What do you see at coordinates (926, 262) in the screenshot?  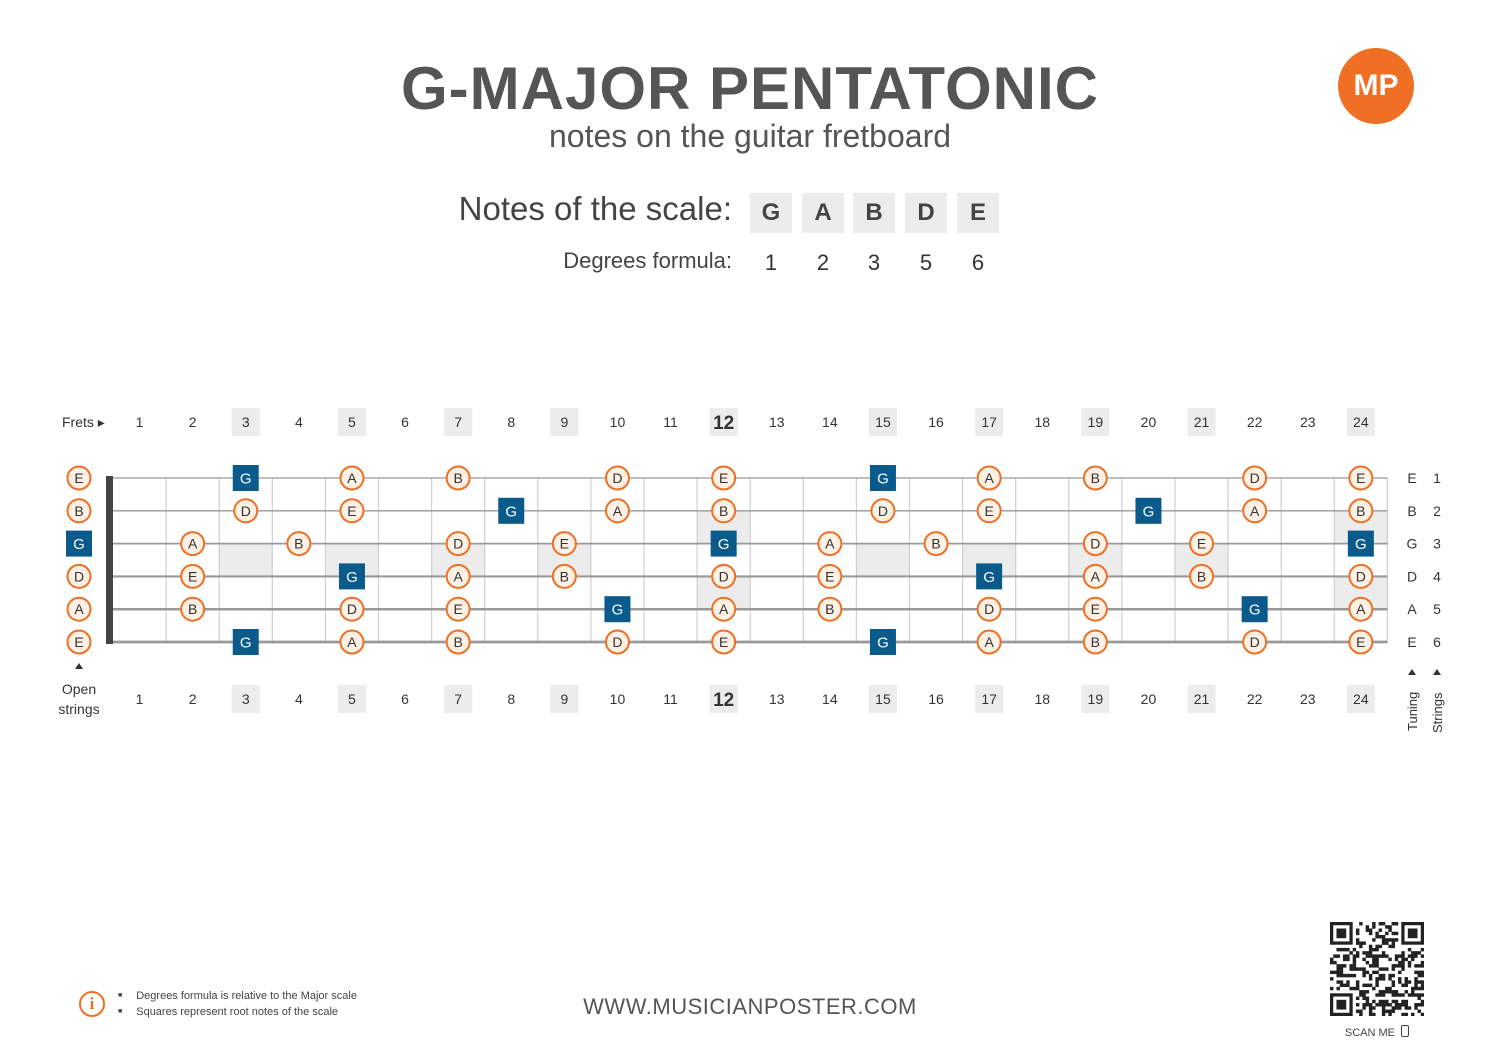 I see `degree-5: 5` at bounding box center [926, 262].